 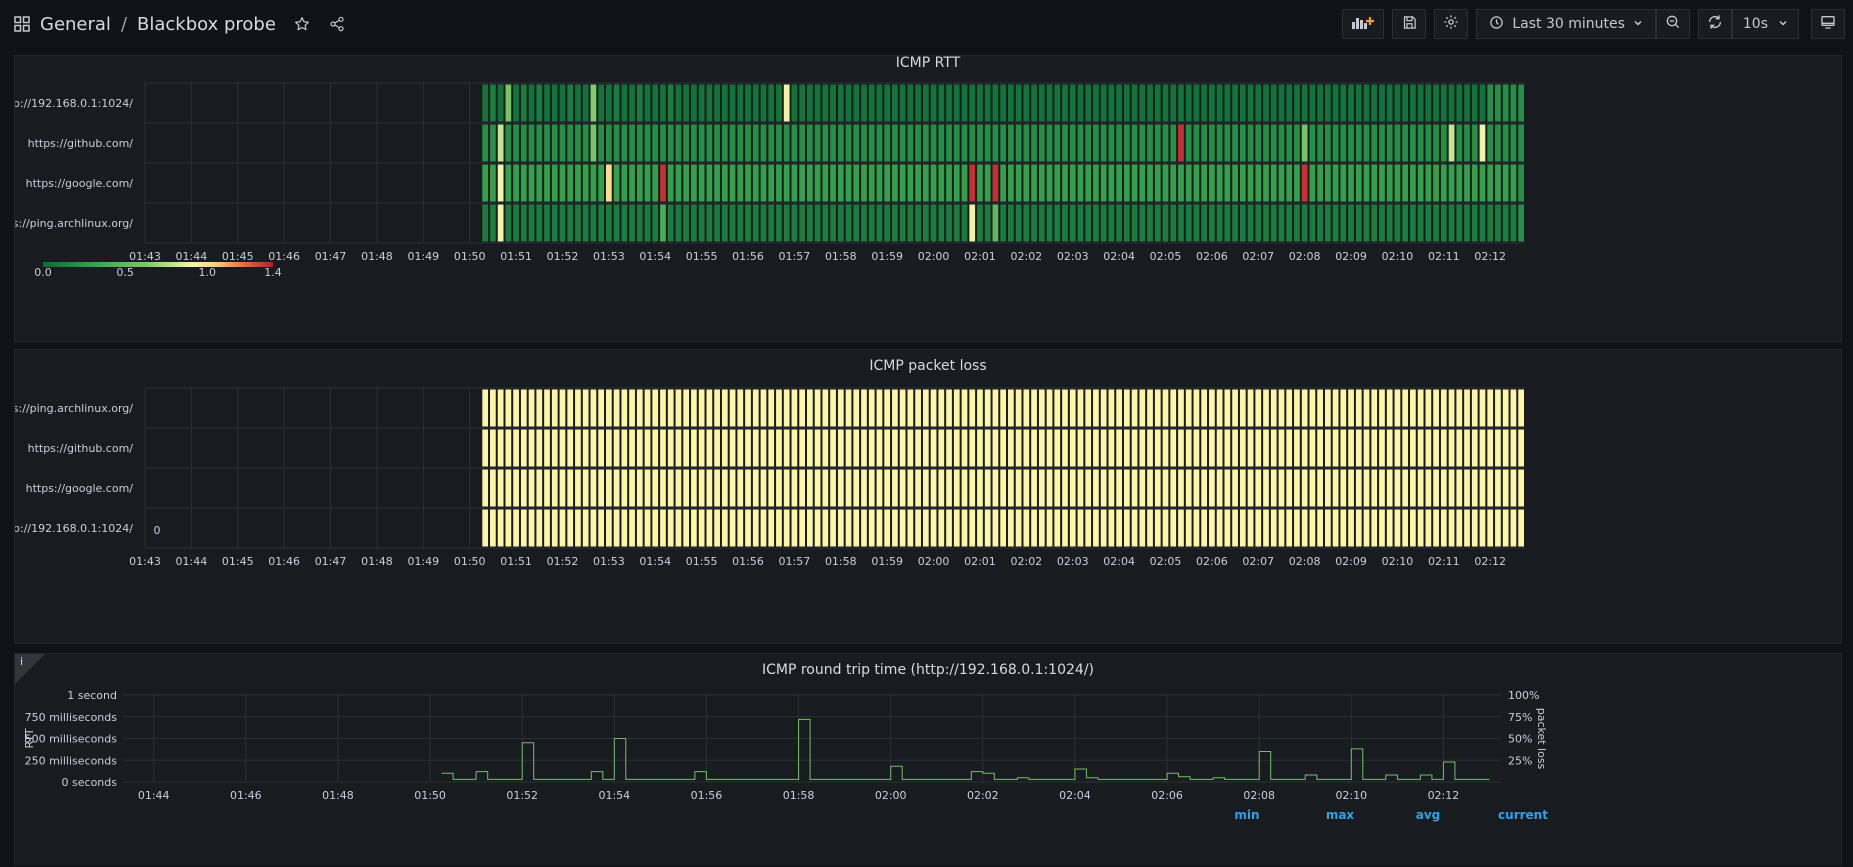 What do you see at coordinates (928, 63) in the screenshot?
I see `panel-title: ICMP RTT` at bounding box center [928, 63].